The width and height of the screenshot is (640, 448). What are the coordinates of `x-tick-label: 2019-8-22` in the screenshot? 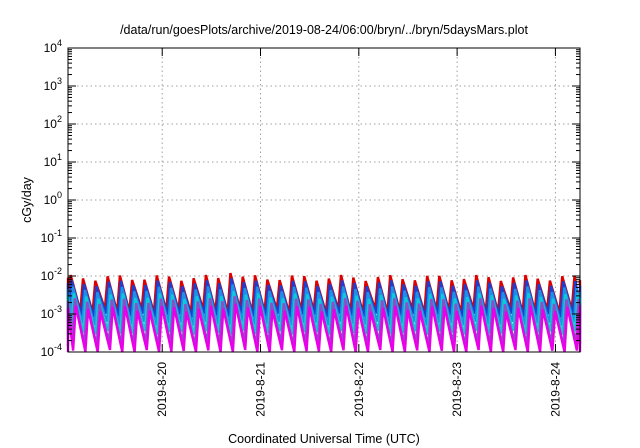 It's located at (359, 389).